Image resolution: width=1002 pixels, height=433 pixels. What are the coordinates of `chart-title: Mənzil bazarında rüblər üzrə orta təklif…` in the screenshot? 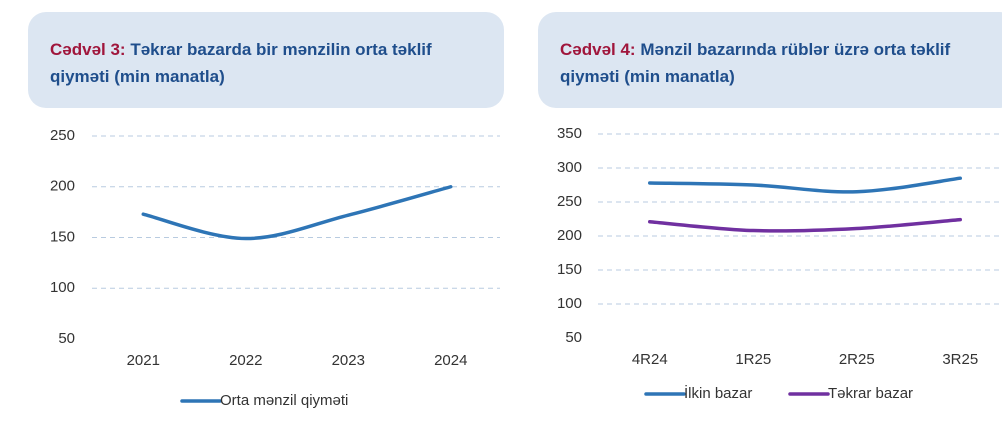 It's located at (755, 63).